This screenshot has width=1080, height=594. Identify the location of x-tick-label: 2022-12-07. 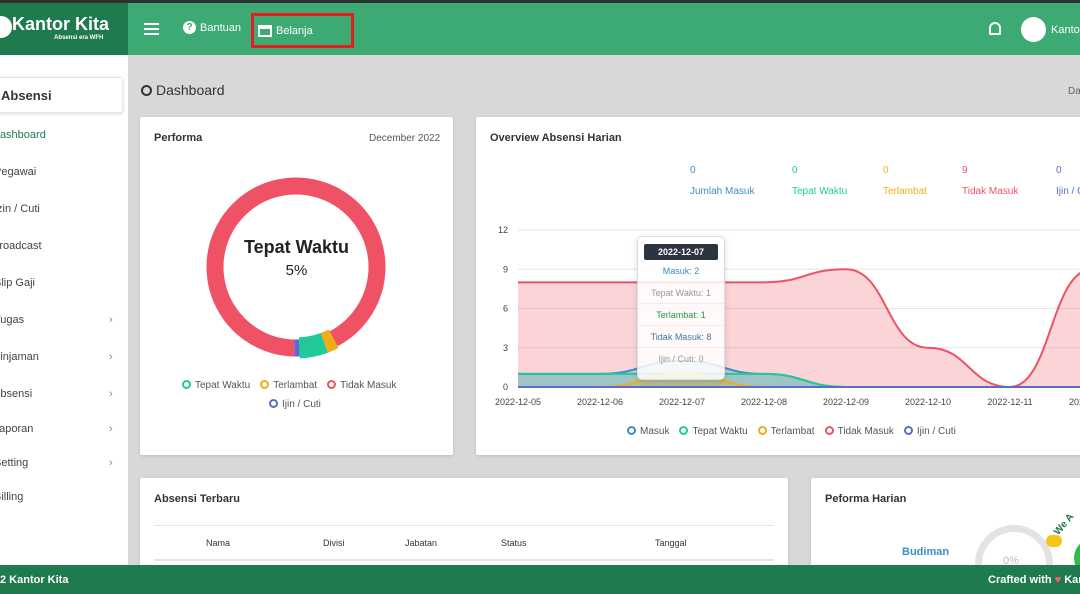
(682, 402).